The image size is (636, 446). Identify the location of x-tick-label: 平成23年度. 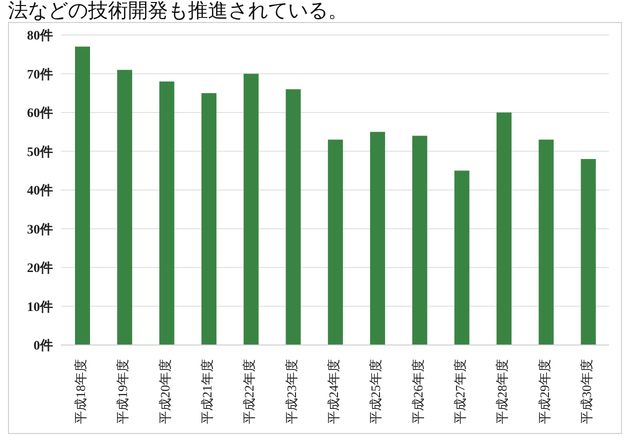
(291, 391).